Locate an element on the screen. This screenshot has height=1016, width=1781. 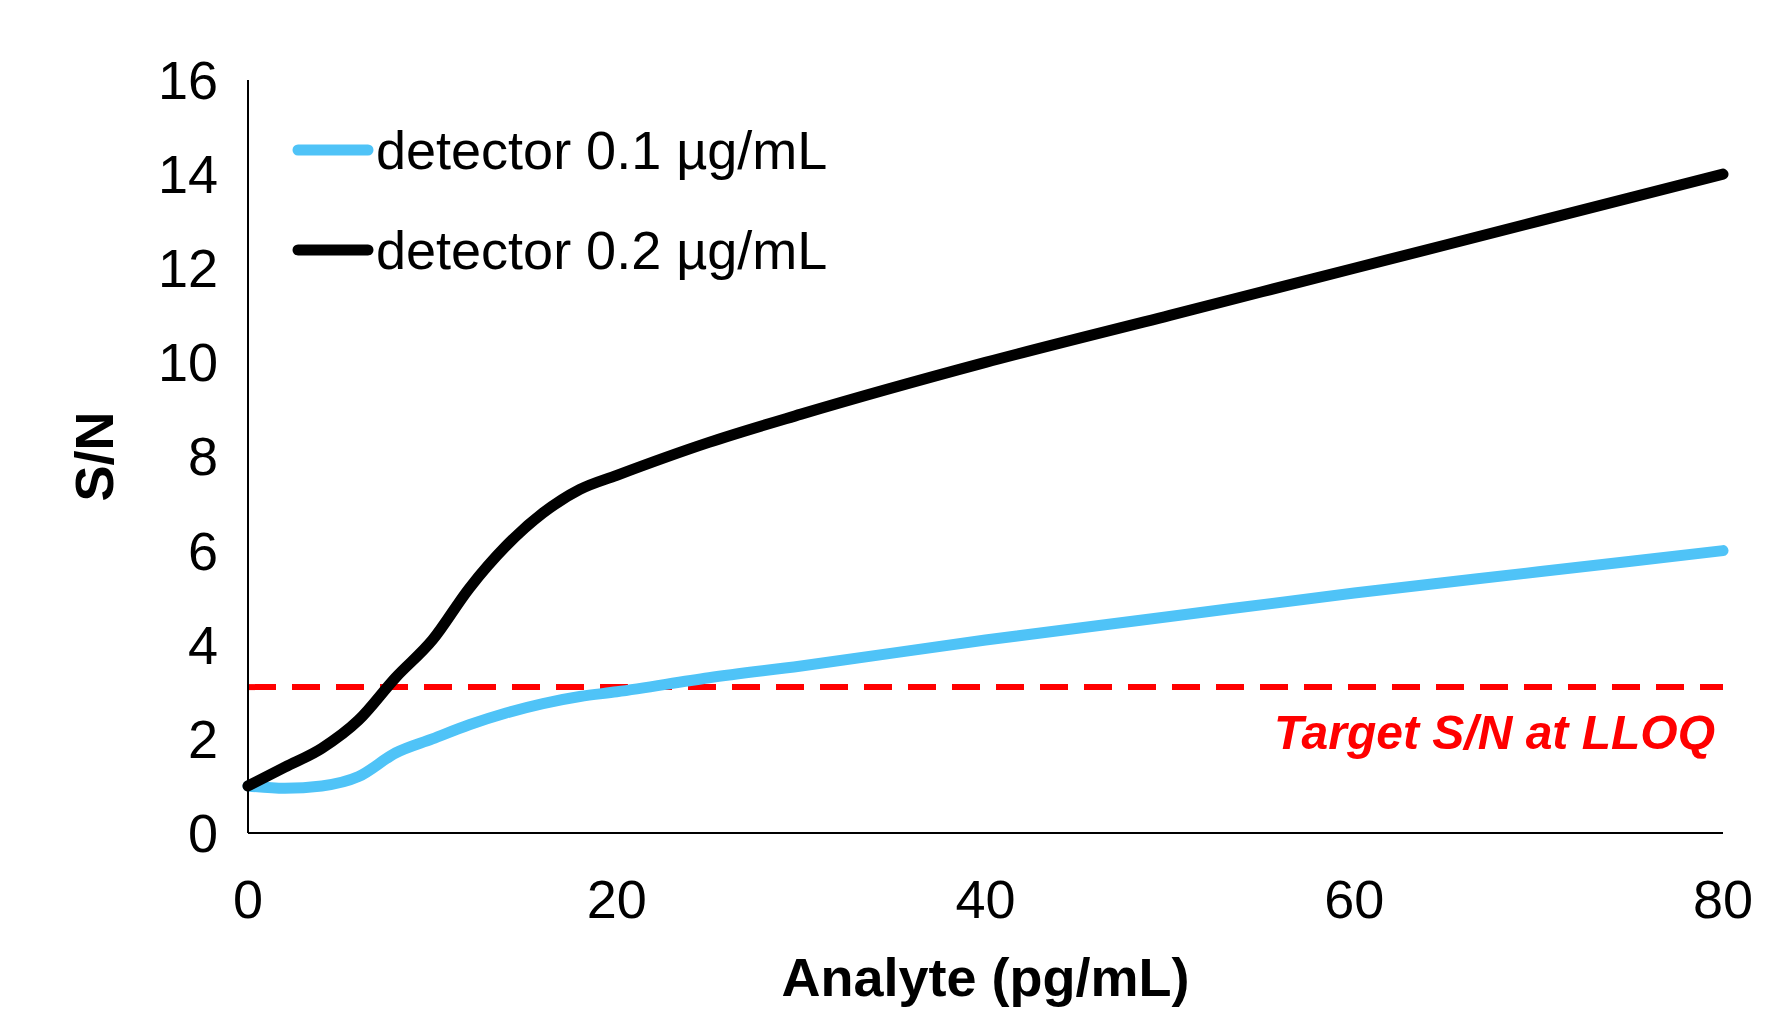
y-tick-label: 2 is located at coordinates (202, 738).